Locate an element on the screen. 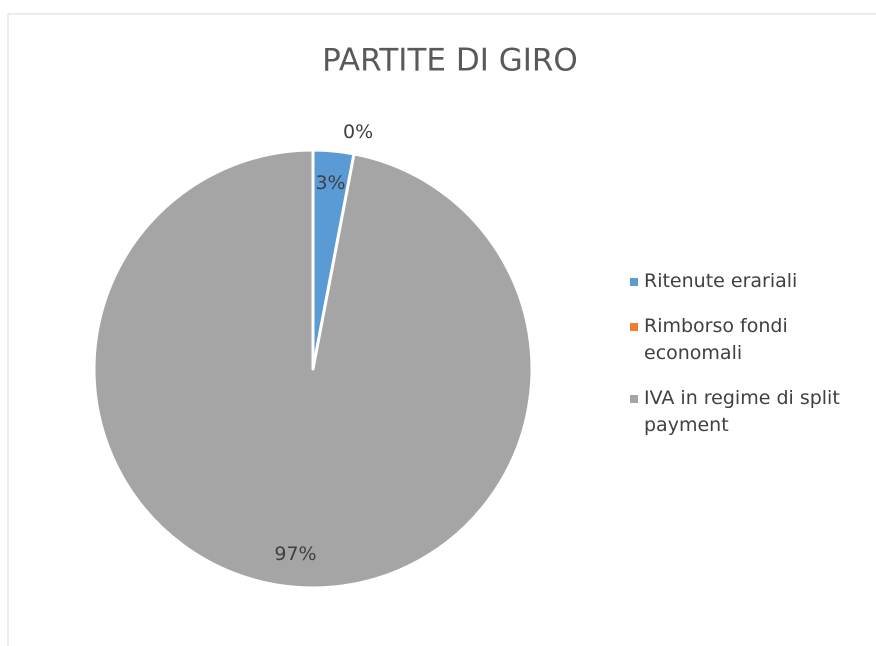  data-label: 3% is located at coordinates (330, 183).